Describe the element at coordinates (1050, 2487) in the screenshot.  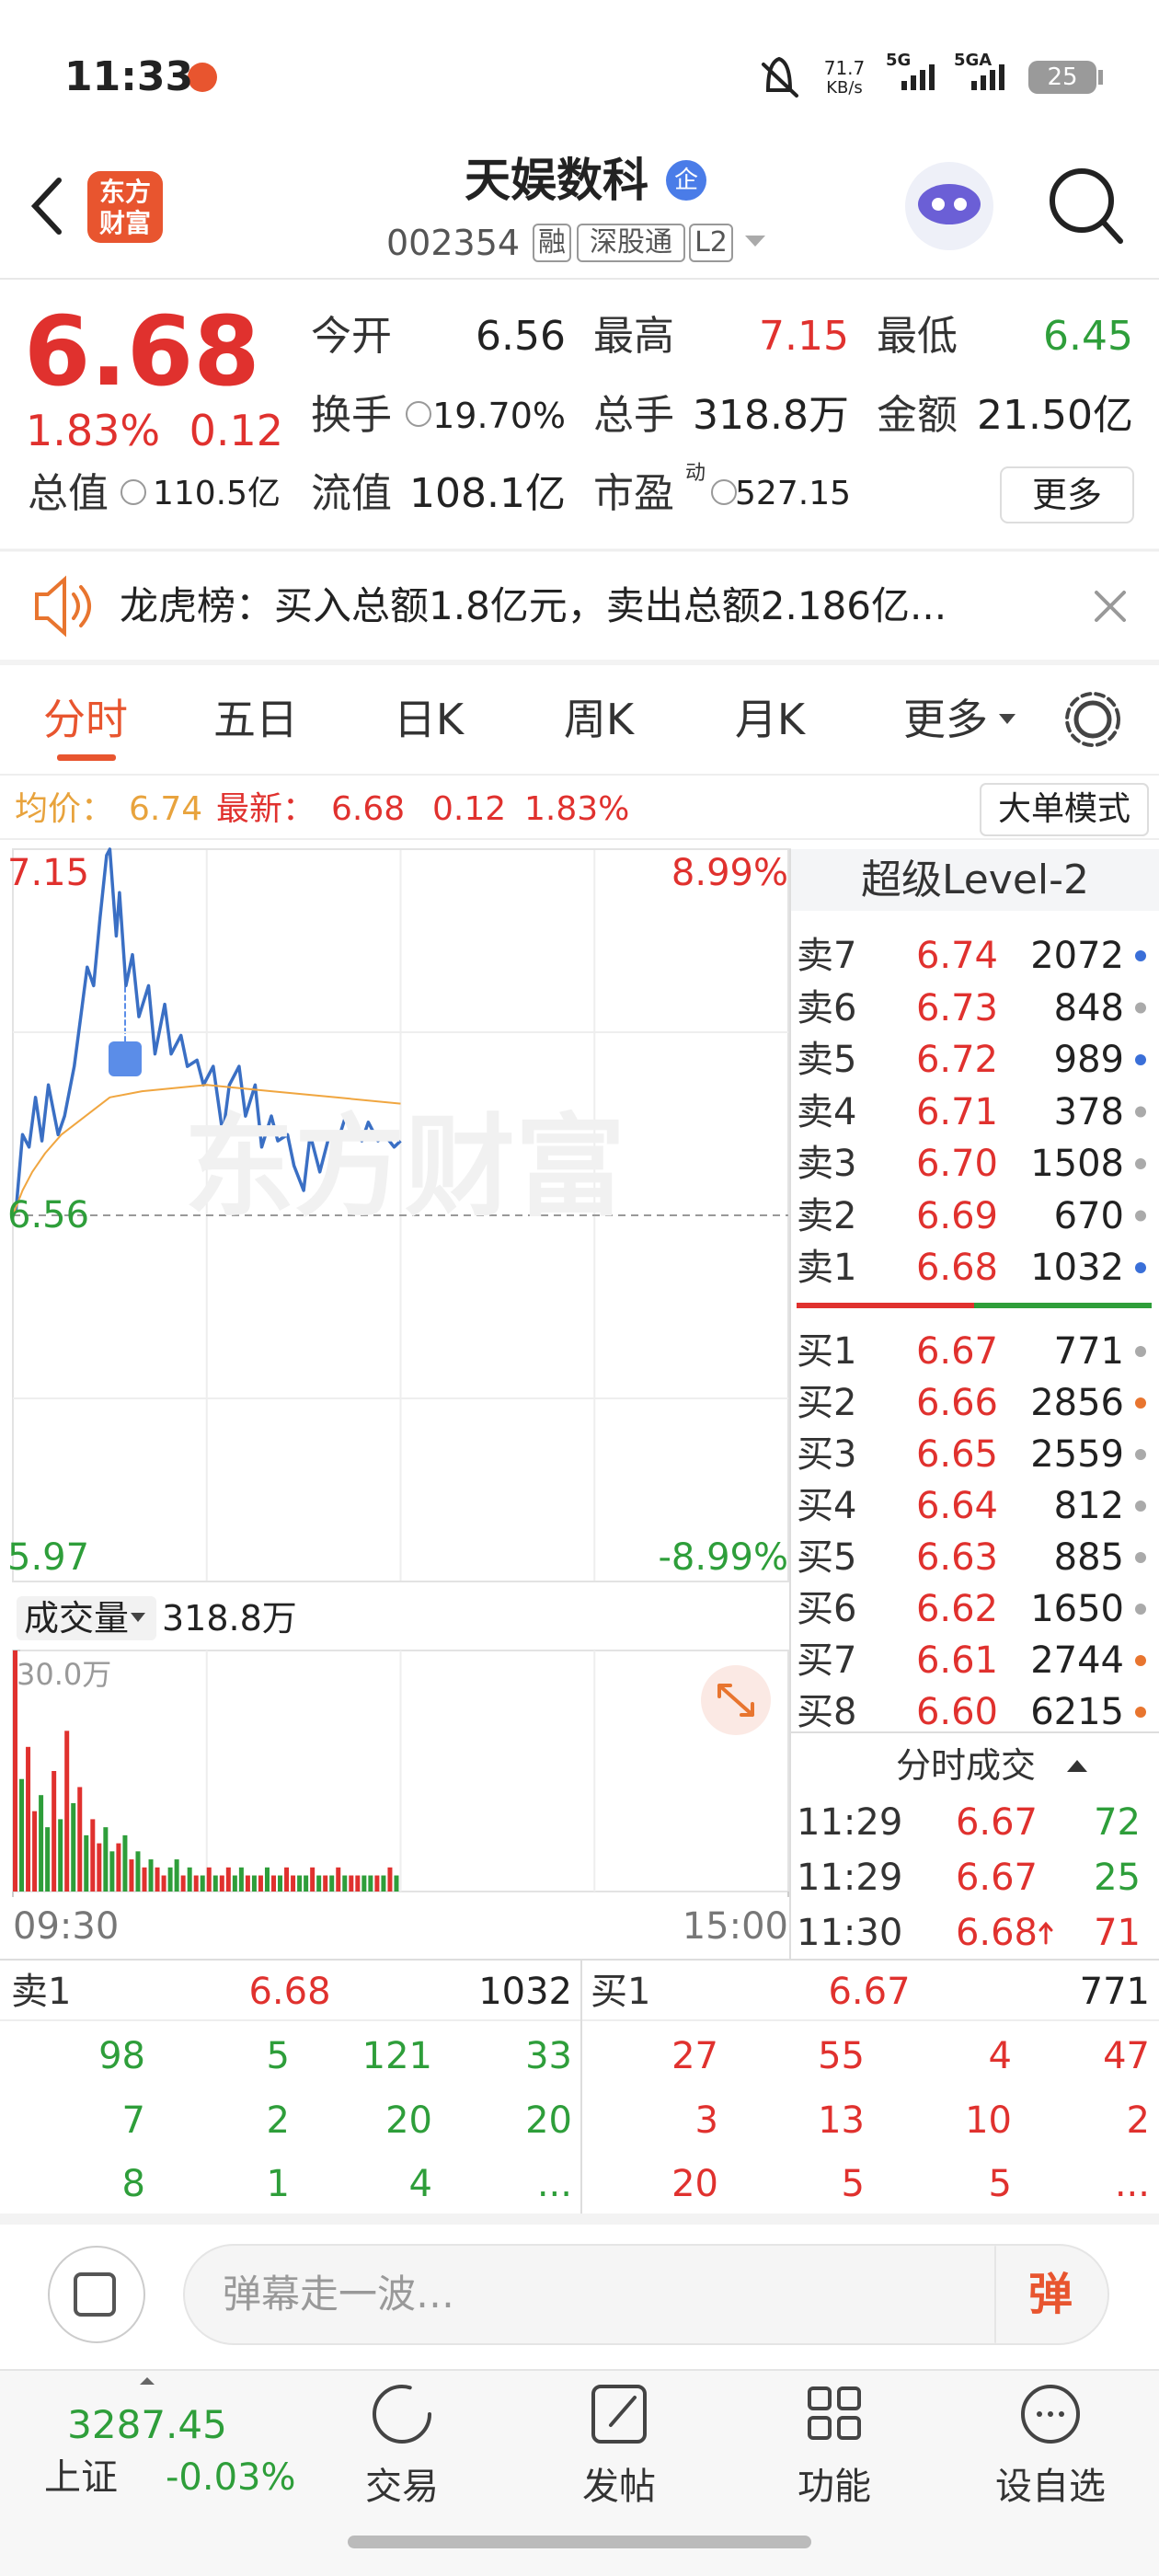
I see `nav-item: 设自选` at that location.